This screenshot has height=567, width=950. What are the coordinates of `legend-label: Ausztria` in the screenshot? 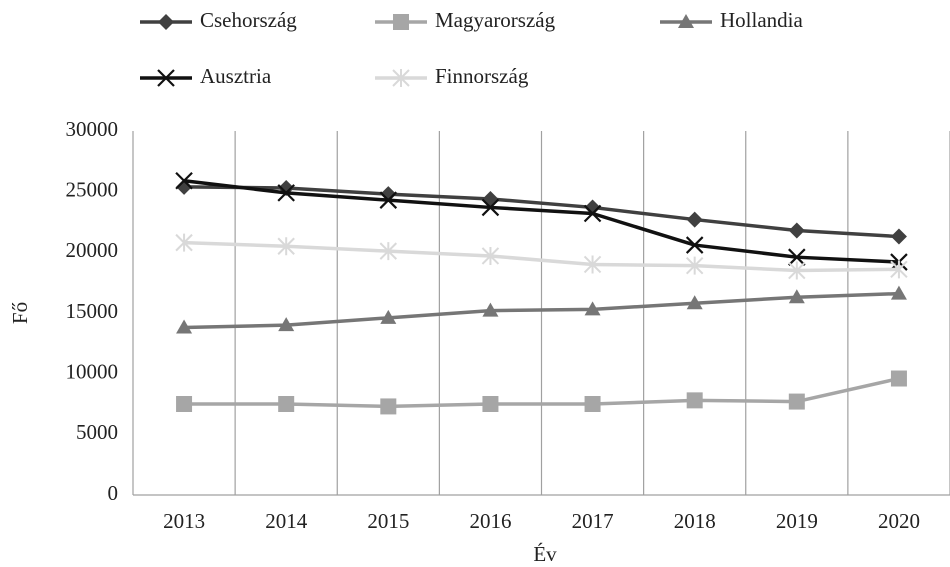 It's located at (236, 76).